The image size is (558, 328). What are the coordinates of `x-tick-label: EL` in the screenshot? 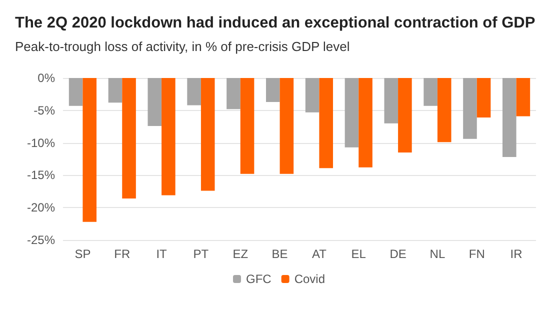 It's located at (358, 254).